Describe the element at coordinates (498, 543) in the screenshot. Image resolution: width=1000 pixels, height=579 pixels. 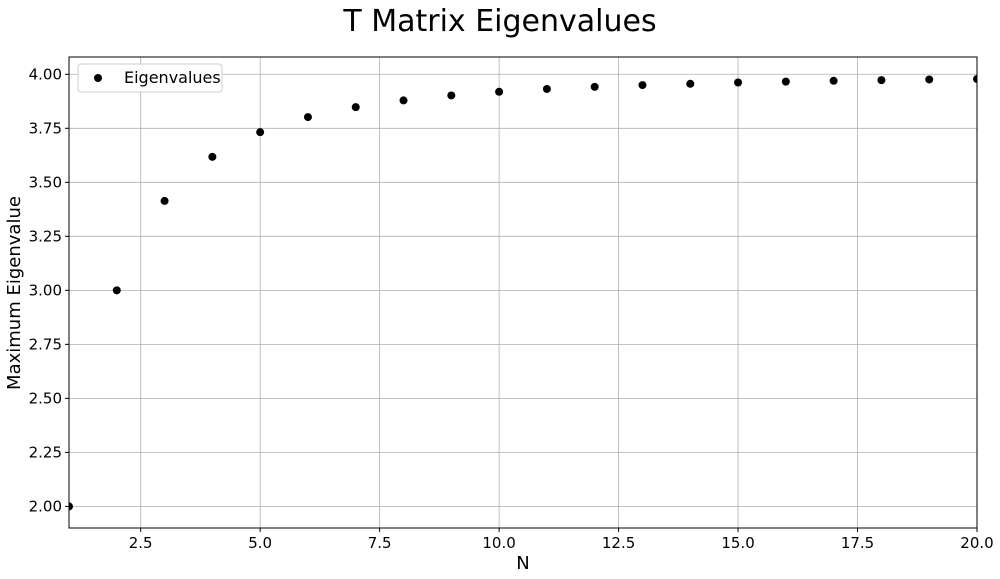
I see `x-tick-label: 10.0` at that location.